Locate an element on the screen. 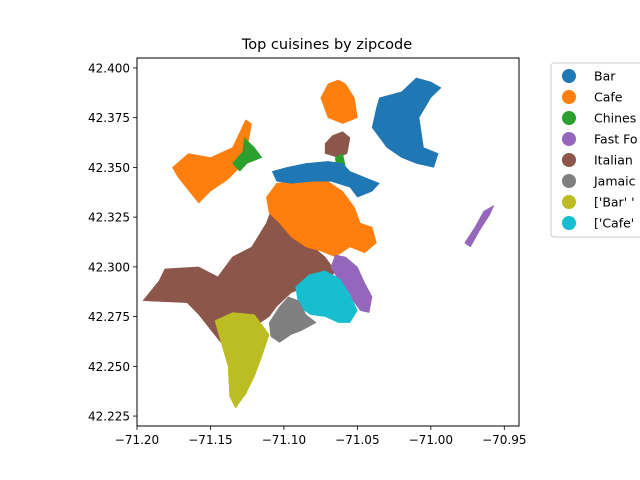  legend-label: Bar is located at coordinates (605, 76).